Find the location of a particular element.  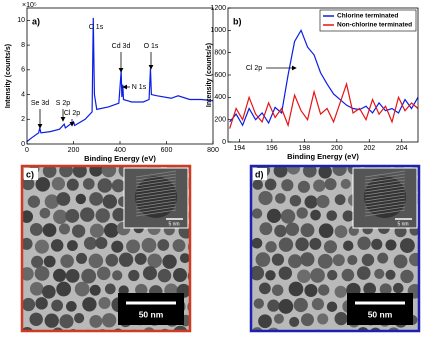

legend-label: Chlorine terminated is located at coordinates (367, 16).